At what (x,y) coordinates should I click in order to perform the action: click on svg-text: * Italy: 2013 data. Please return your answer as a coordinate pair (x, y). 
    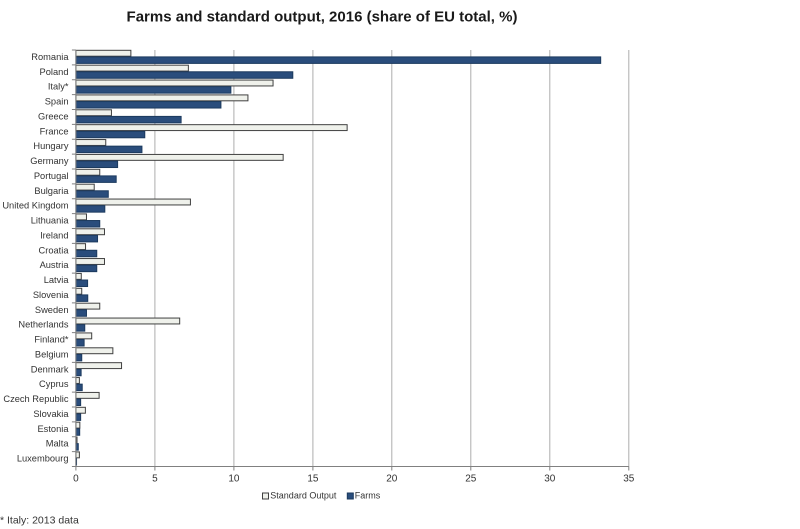
    Looking at the image, I should click on (39, 521).